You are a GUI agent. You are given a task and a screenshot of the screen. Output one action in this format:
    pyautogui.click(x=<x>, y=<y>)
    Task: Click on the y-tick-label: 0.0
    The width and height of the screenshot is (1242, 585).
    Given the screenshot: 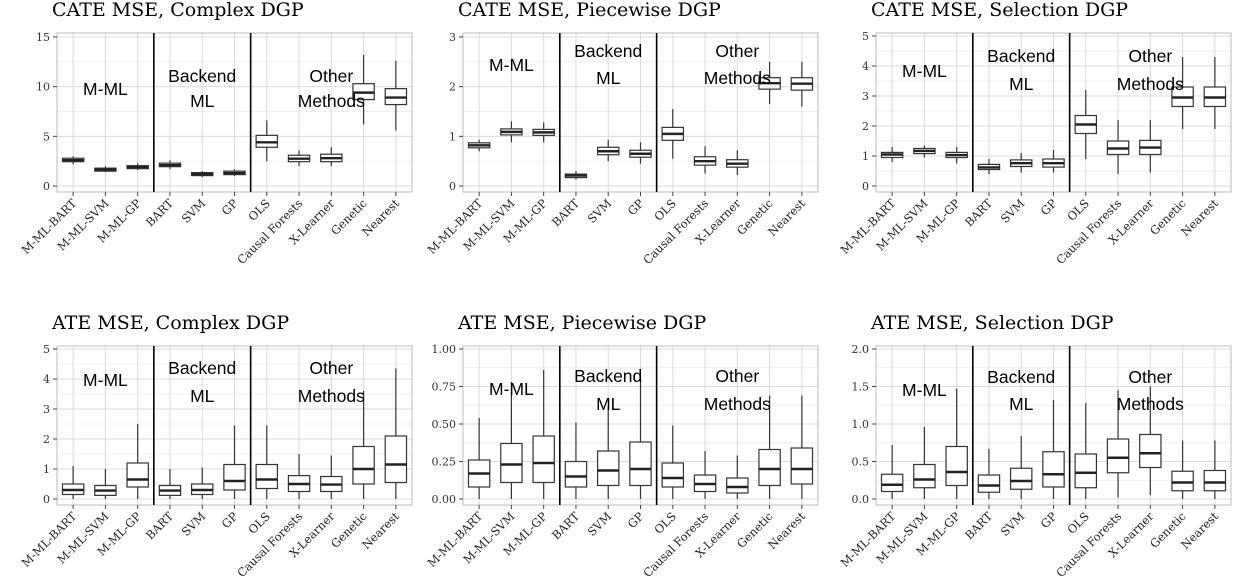 What is the action you would take?
    pyautogui.click(x=861, y=499)
    